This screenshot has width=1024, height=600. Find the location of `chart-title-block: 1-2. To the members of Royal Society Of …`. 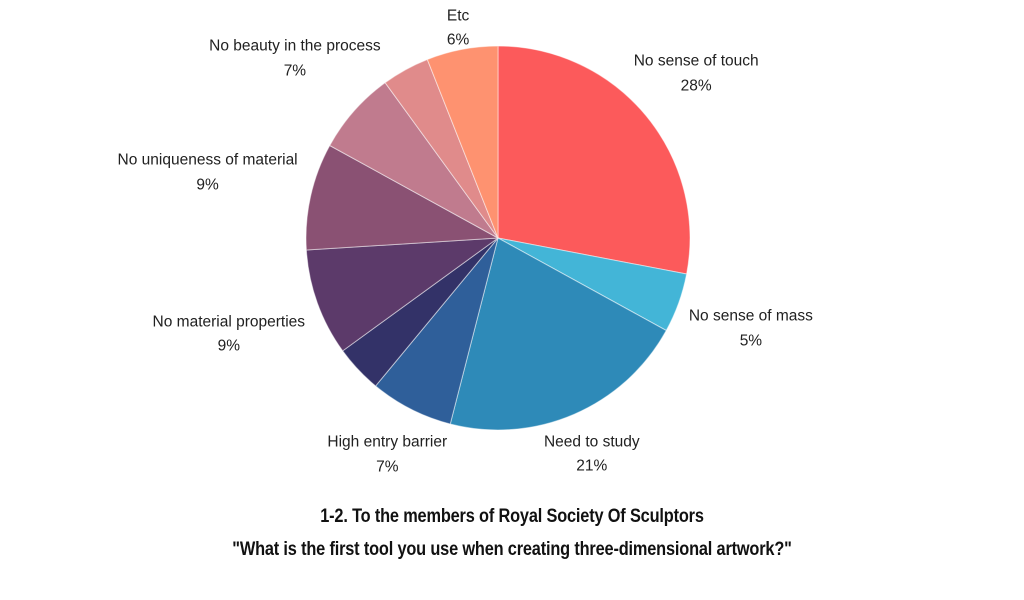

chart-title-block: 1-2. To the members of Royal Society Of … is located at coordinates (512, 533).